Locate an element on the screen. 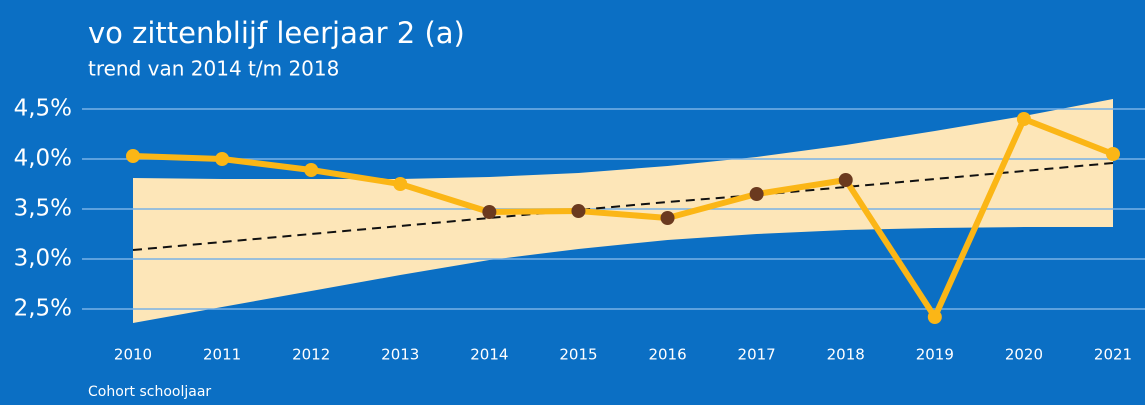  x-axis-label: Cohort schooljaar is located at coordinates (149, 392).